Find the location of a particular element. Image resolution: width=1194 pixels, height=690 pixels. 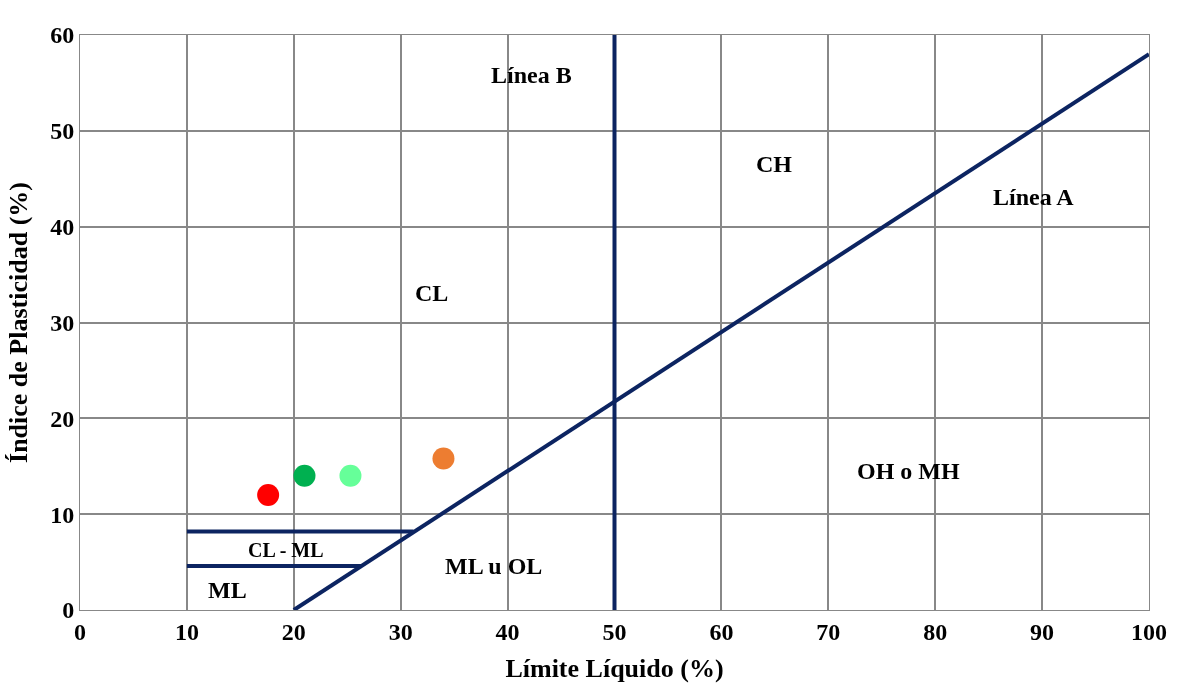

y-tick-label: 0 is located at coordinates (68, 610).